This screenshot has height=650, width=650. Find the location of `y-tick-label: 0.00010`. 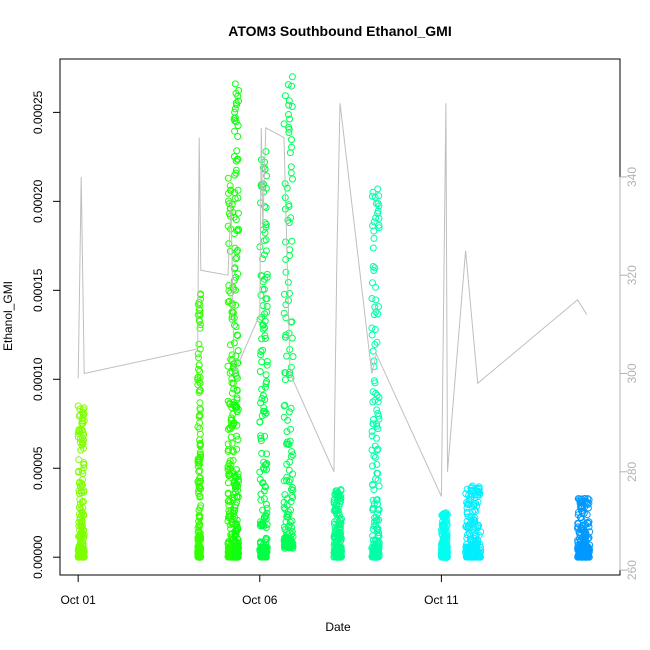

y-tick-label: 0.00010 is located at coordinates (38, 379).